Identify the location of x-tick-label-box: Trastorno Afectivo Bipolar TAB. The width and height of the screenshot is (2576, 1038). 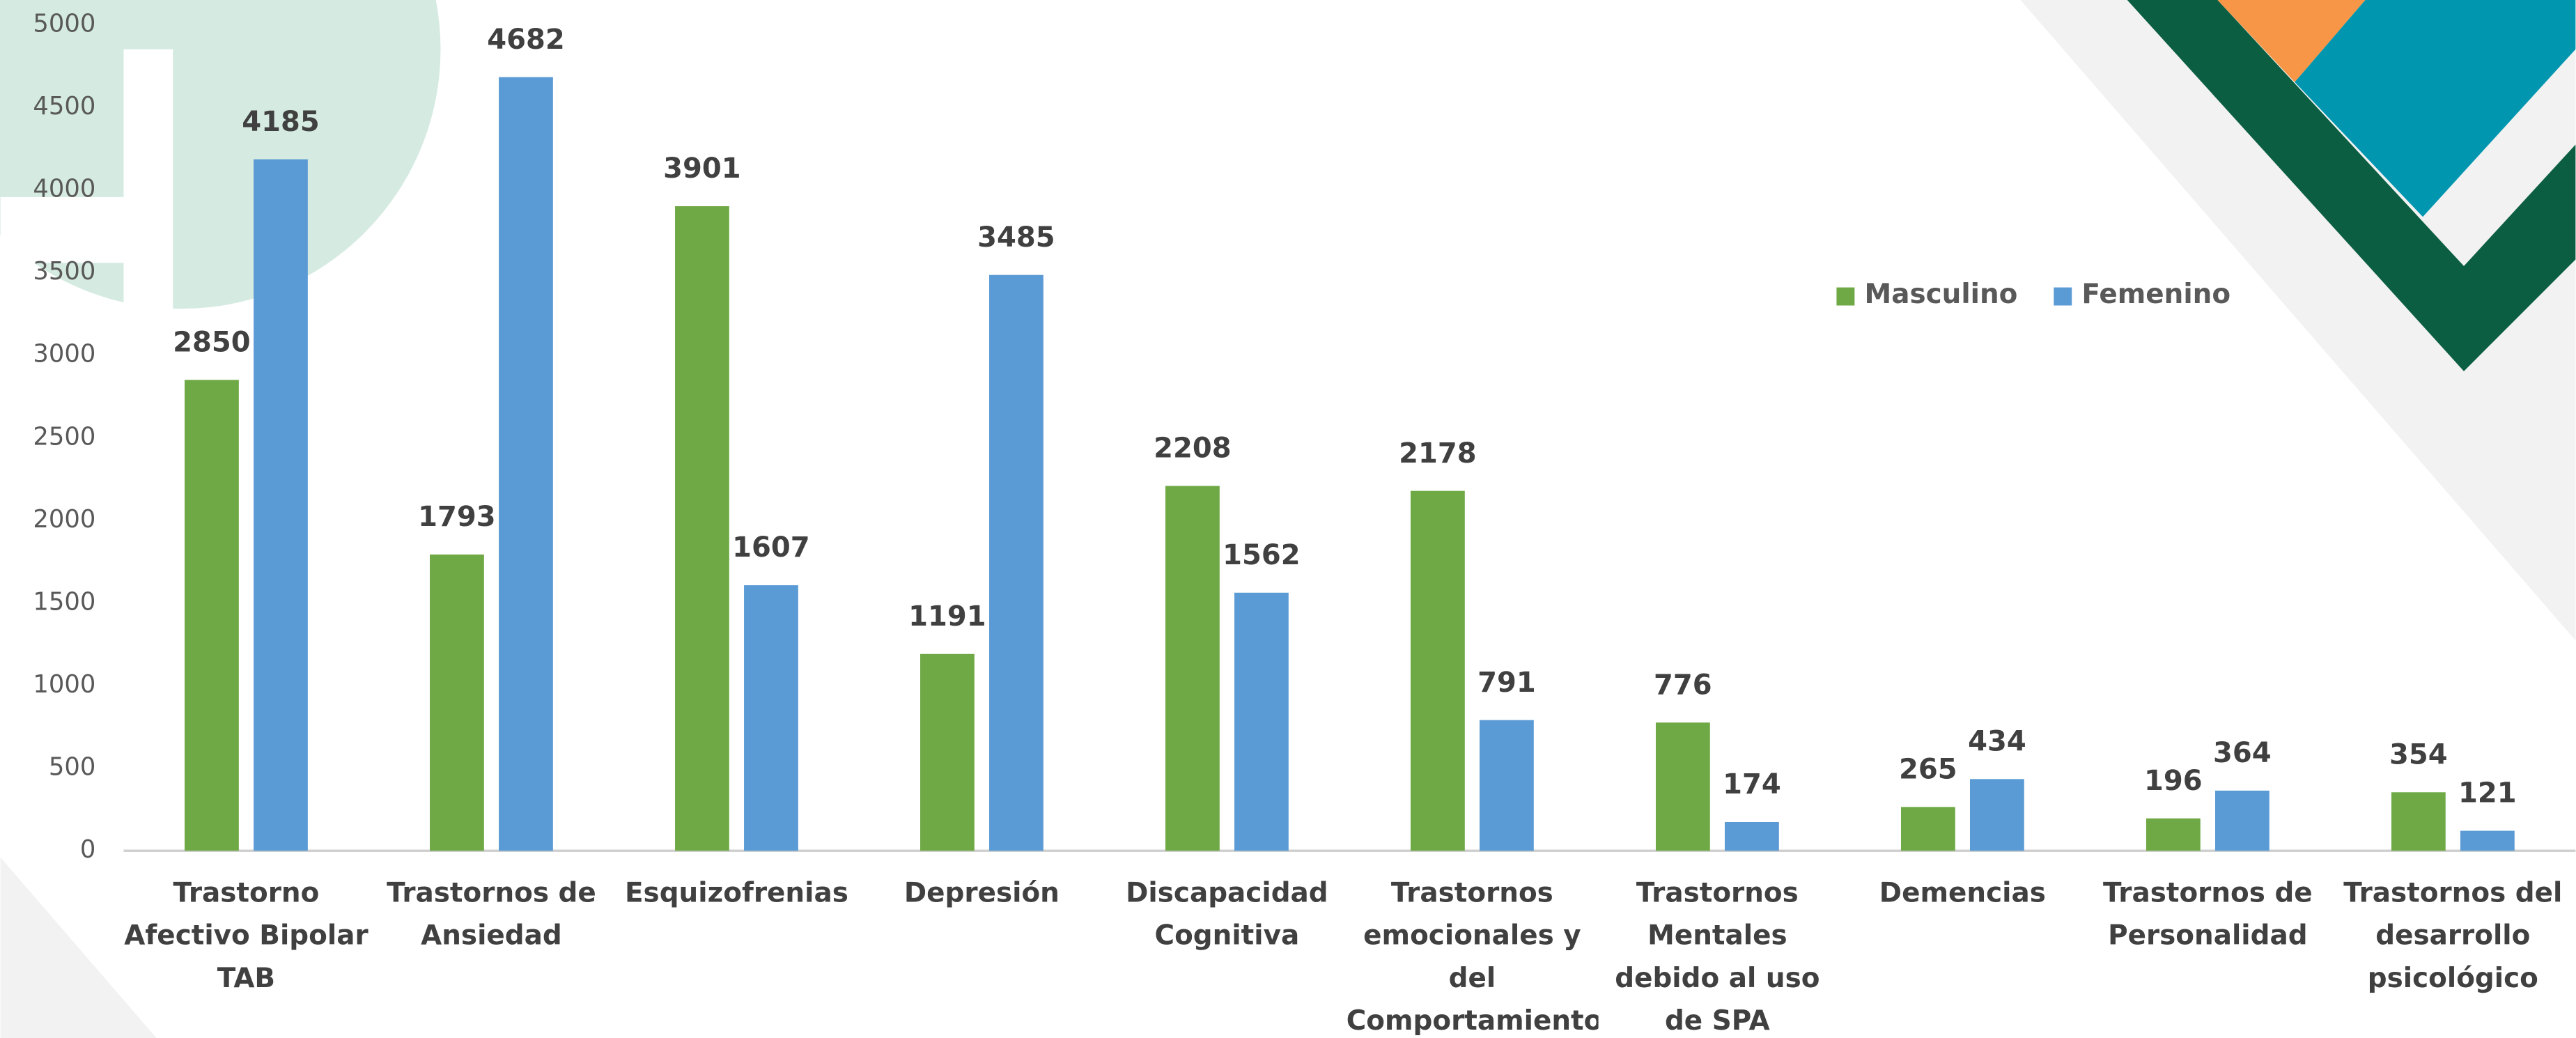
(246, 935).